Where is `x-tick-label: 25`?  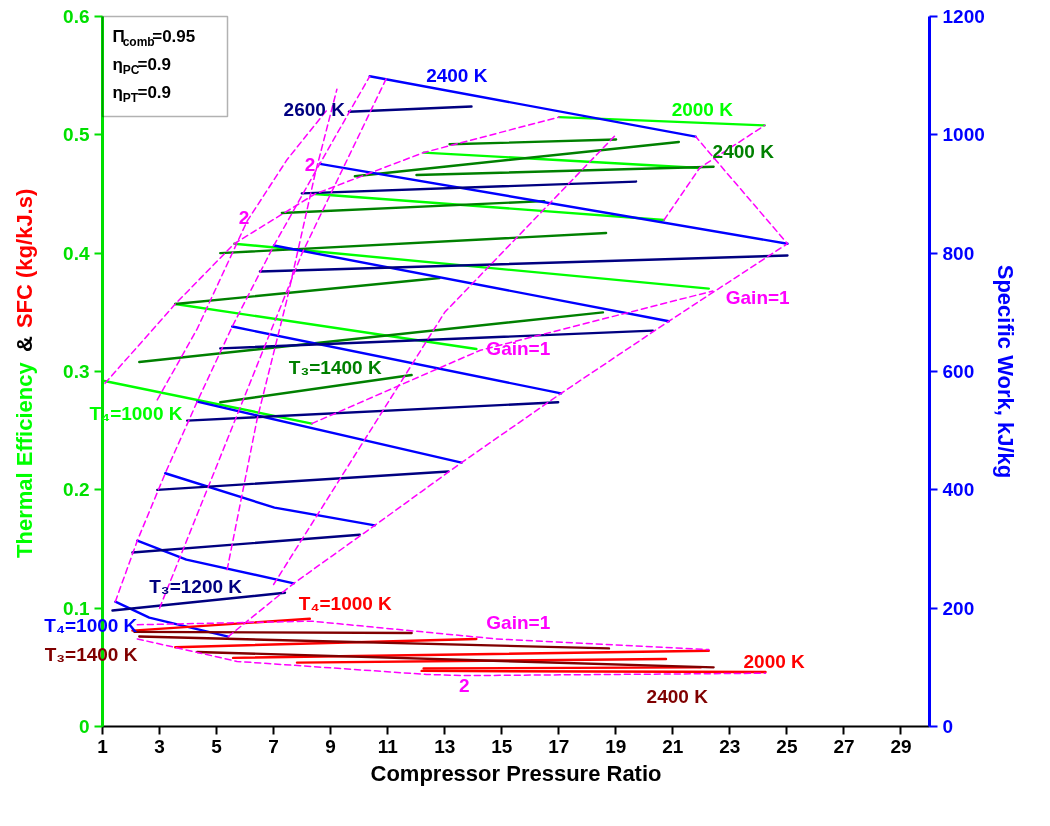 x-tick-label: 25 is located at coordinates (787, 746).